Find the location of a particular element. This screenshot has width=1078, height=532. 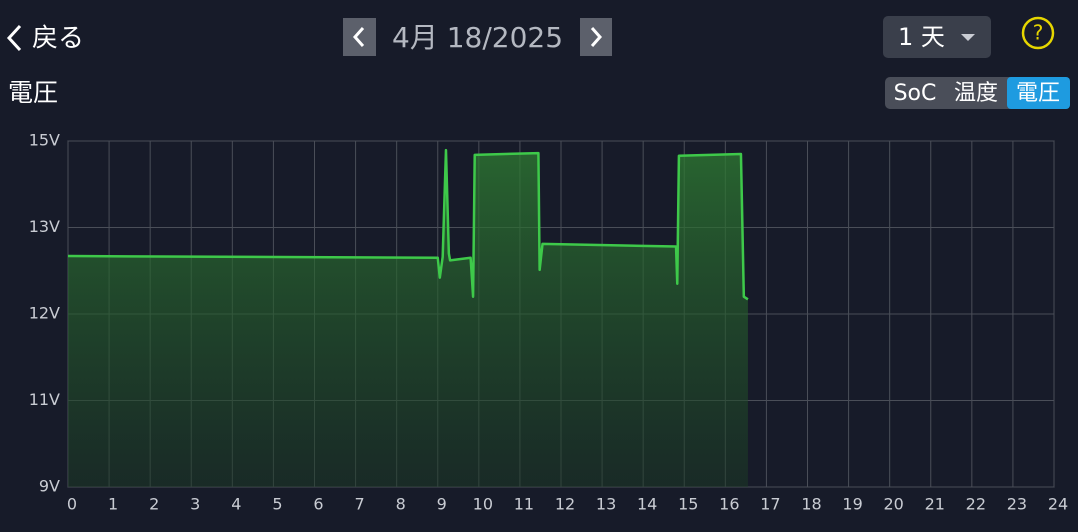

dropdown-box is located at coordinates (937, 37).